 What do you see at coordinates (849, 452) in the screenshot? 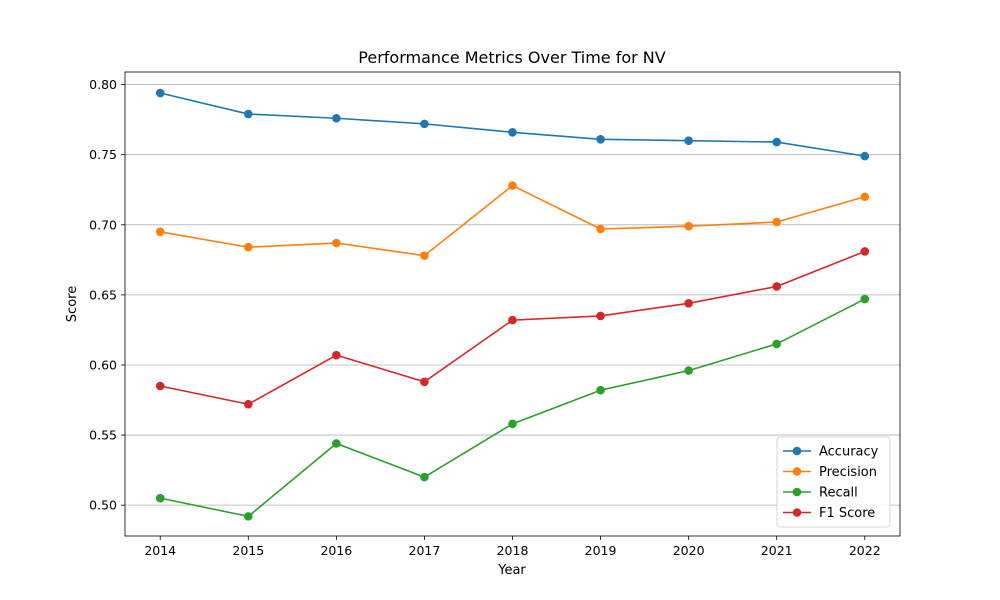
I see `legend-label: Accuracy` at bounding box center [849, 452].